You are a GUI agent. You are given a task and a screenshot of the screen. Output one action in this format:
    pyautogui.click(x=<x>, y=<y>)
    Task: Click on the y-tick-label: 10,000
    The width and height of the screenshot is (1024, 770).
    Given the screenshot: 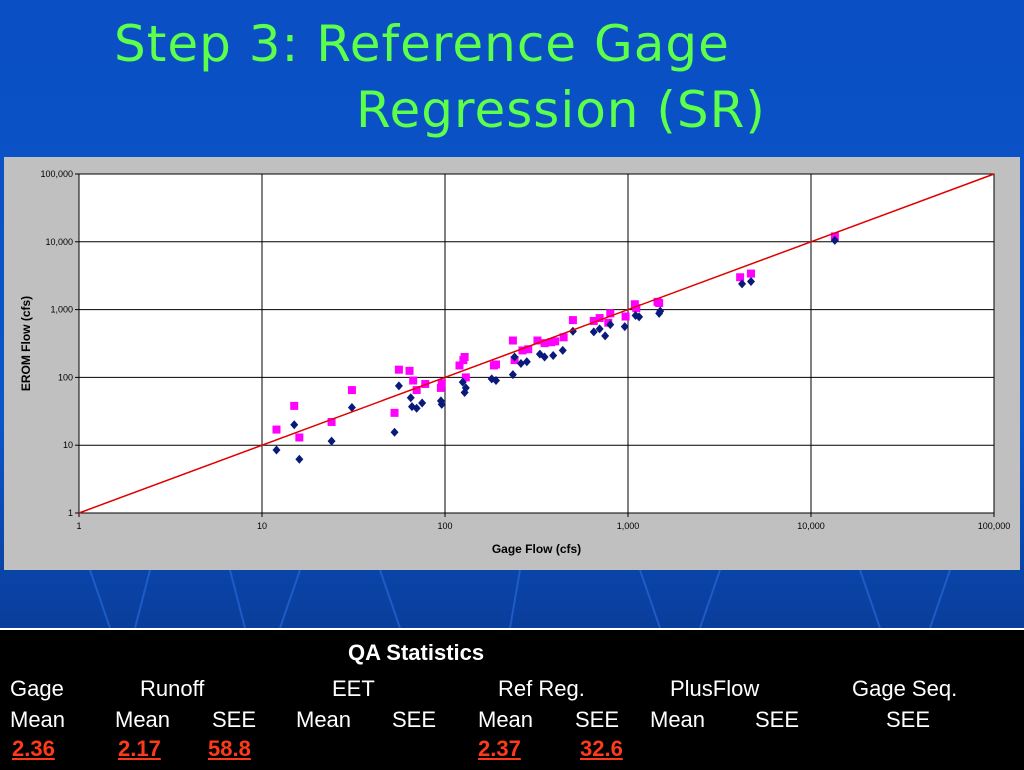 What is the action you would take?
    pyautogui.click(x=59, y=242)
    